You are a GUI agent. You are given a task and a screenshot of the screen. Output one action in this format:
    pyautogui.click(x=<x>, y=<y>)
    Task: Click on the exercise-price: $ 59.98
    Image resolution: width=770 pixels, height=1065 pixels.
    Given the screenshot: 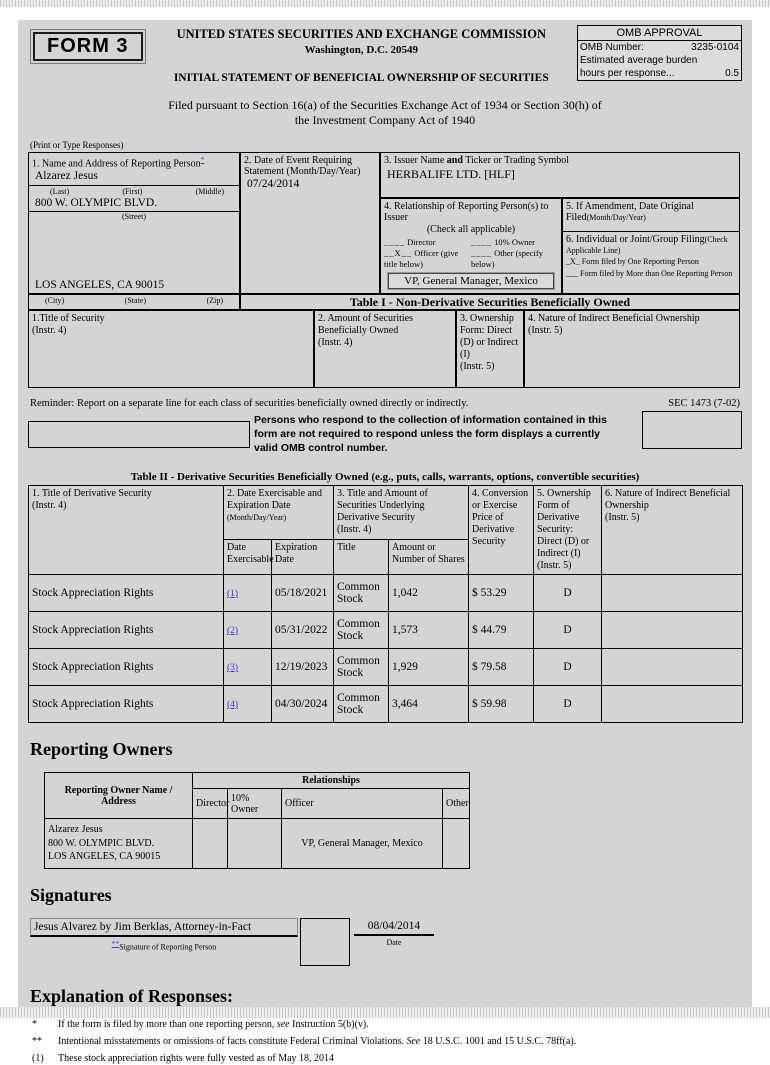 What is the action you would take?
    pyautogui.click(x=501, y=704)
    